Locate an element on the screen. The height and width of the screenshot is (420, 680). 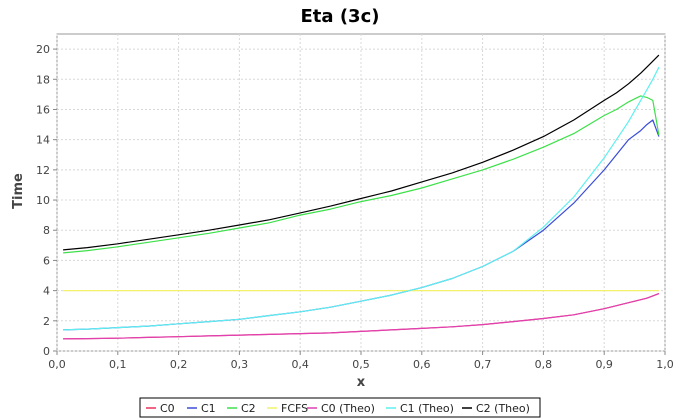
y-tick-label: 4 is located at coordinates (46, 291).